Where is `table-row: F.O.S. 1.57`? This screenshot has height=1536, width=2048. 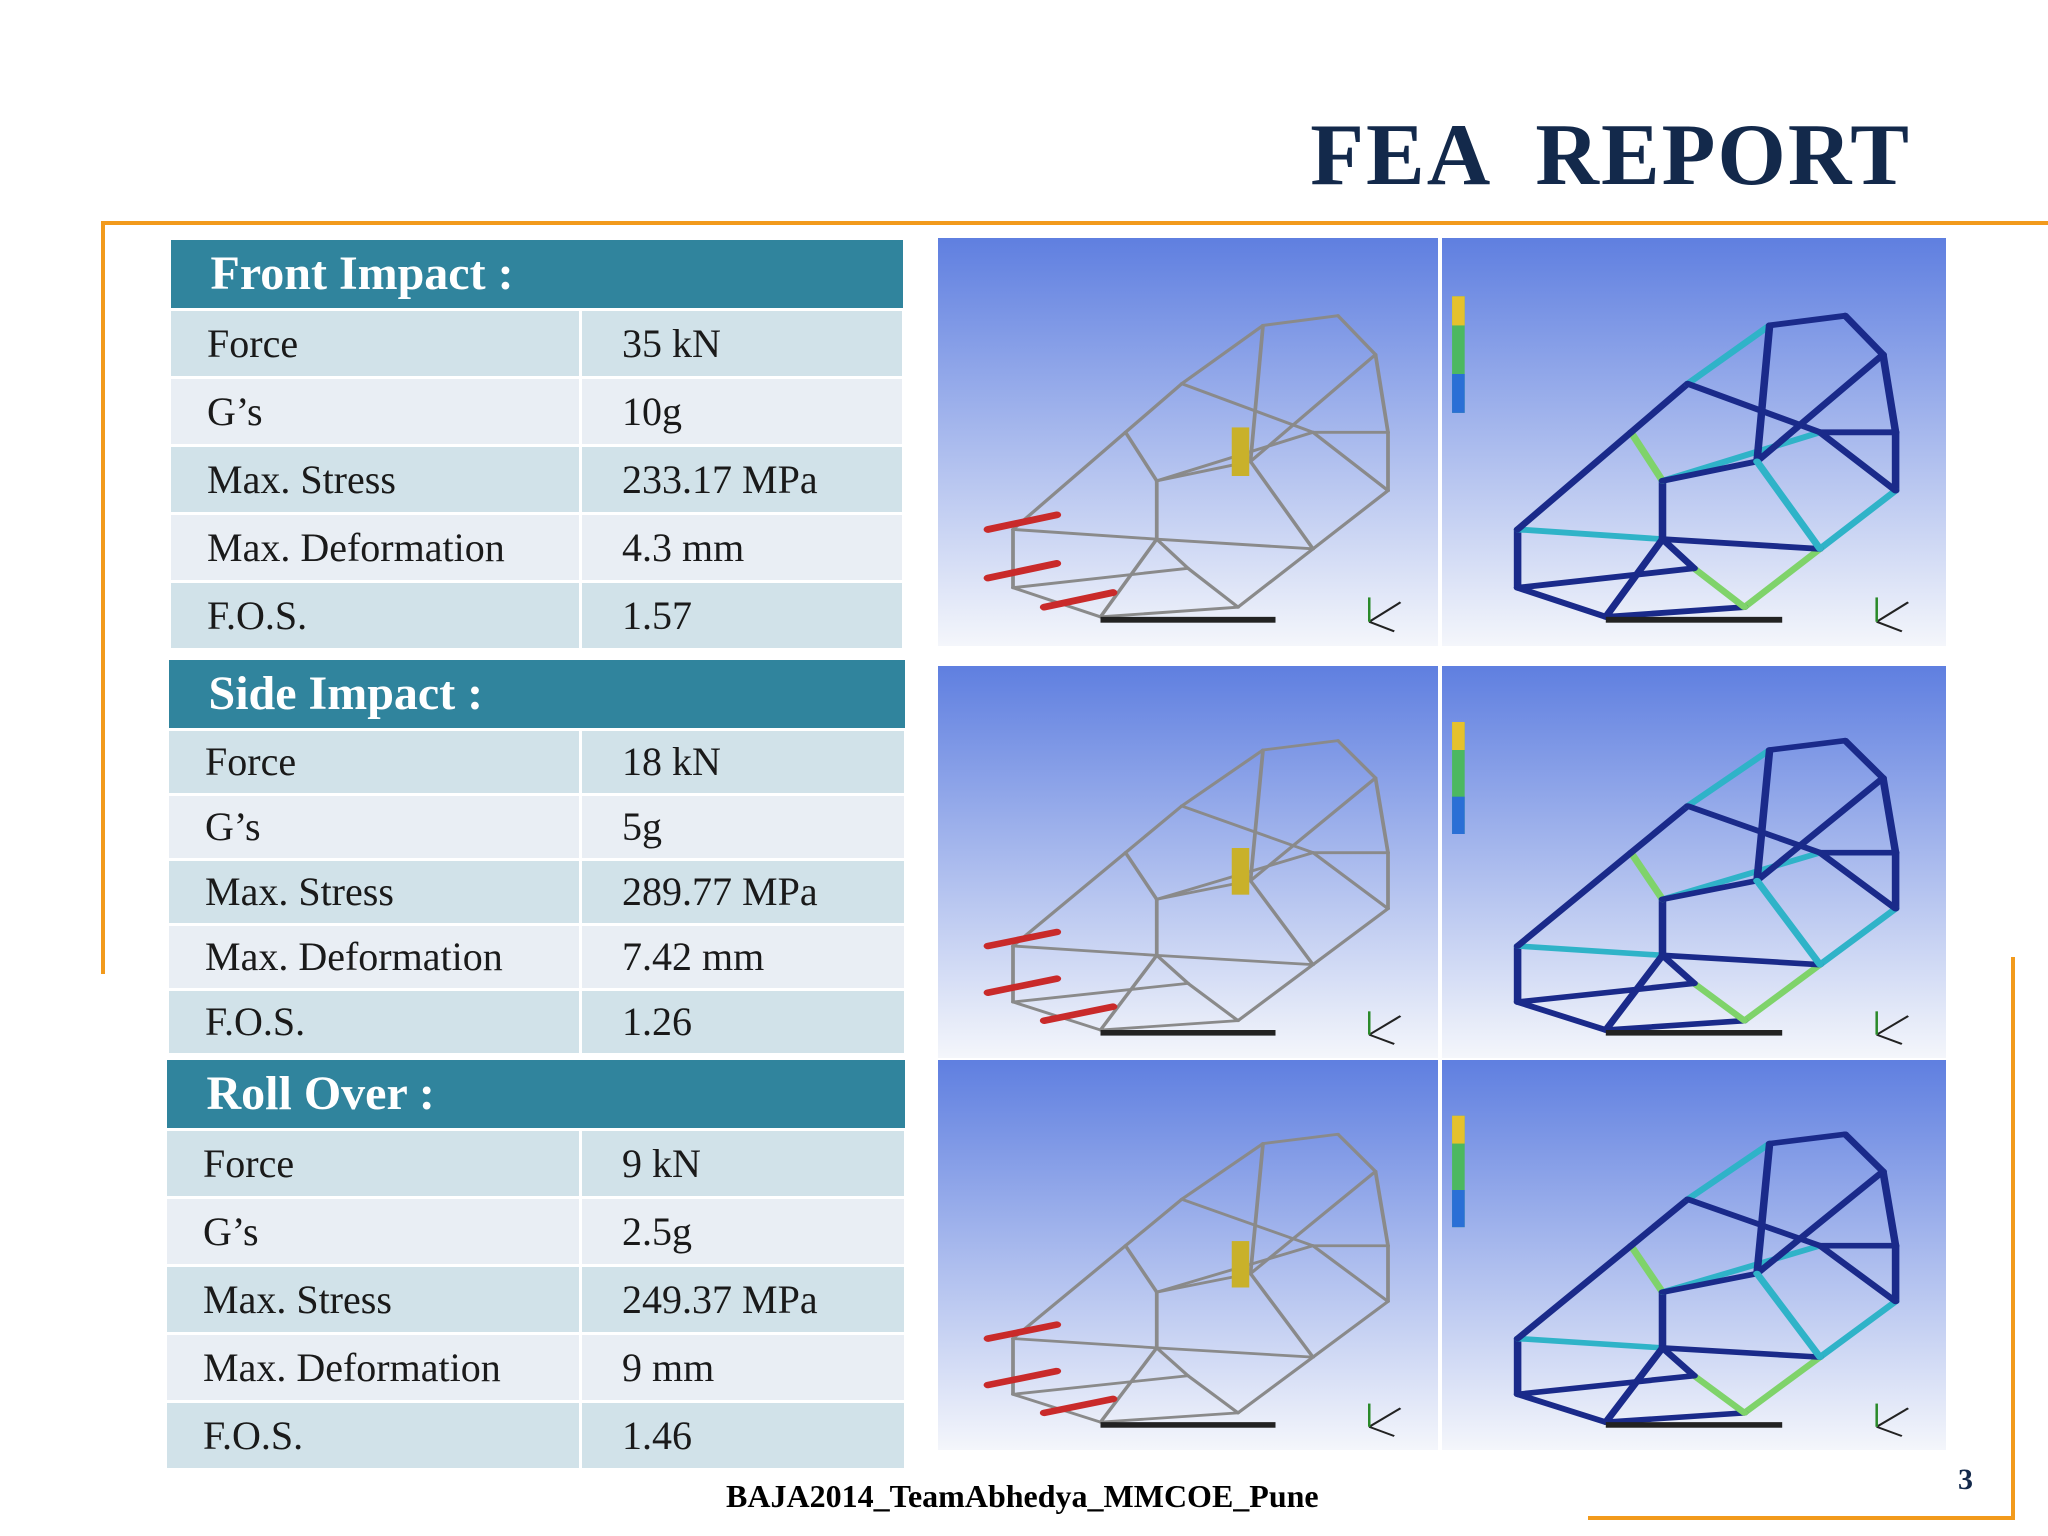 table-row: F.O.S. 1.57 is located at coordinates (537, 615).